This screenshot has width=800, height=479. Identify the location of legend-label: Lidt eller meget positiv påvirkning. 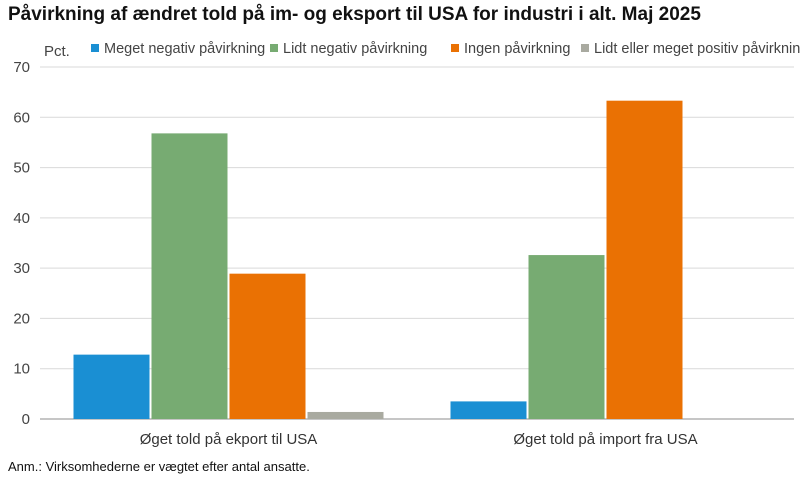
(697, 49).